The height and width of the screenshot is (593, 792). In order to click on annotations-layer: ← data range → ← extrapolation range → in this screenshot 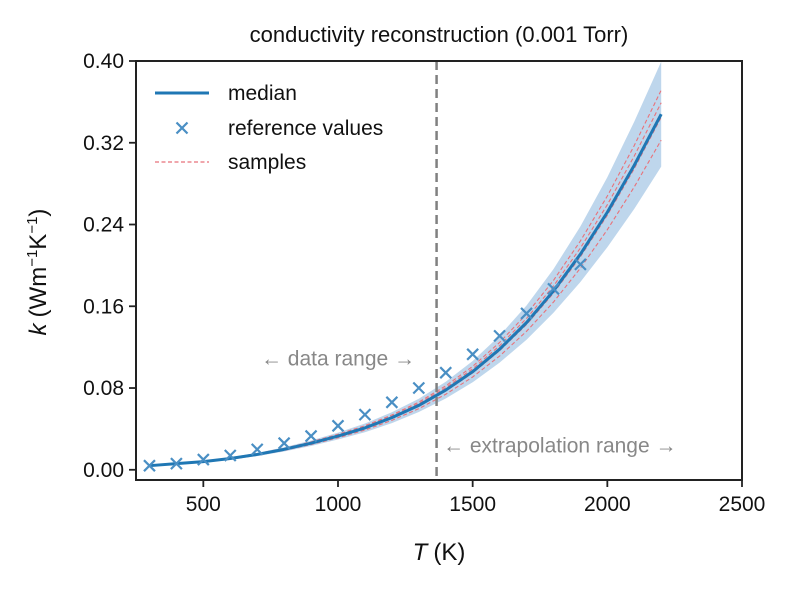, I will do `click(469, 402)`.